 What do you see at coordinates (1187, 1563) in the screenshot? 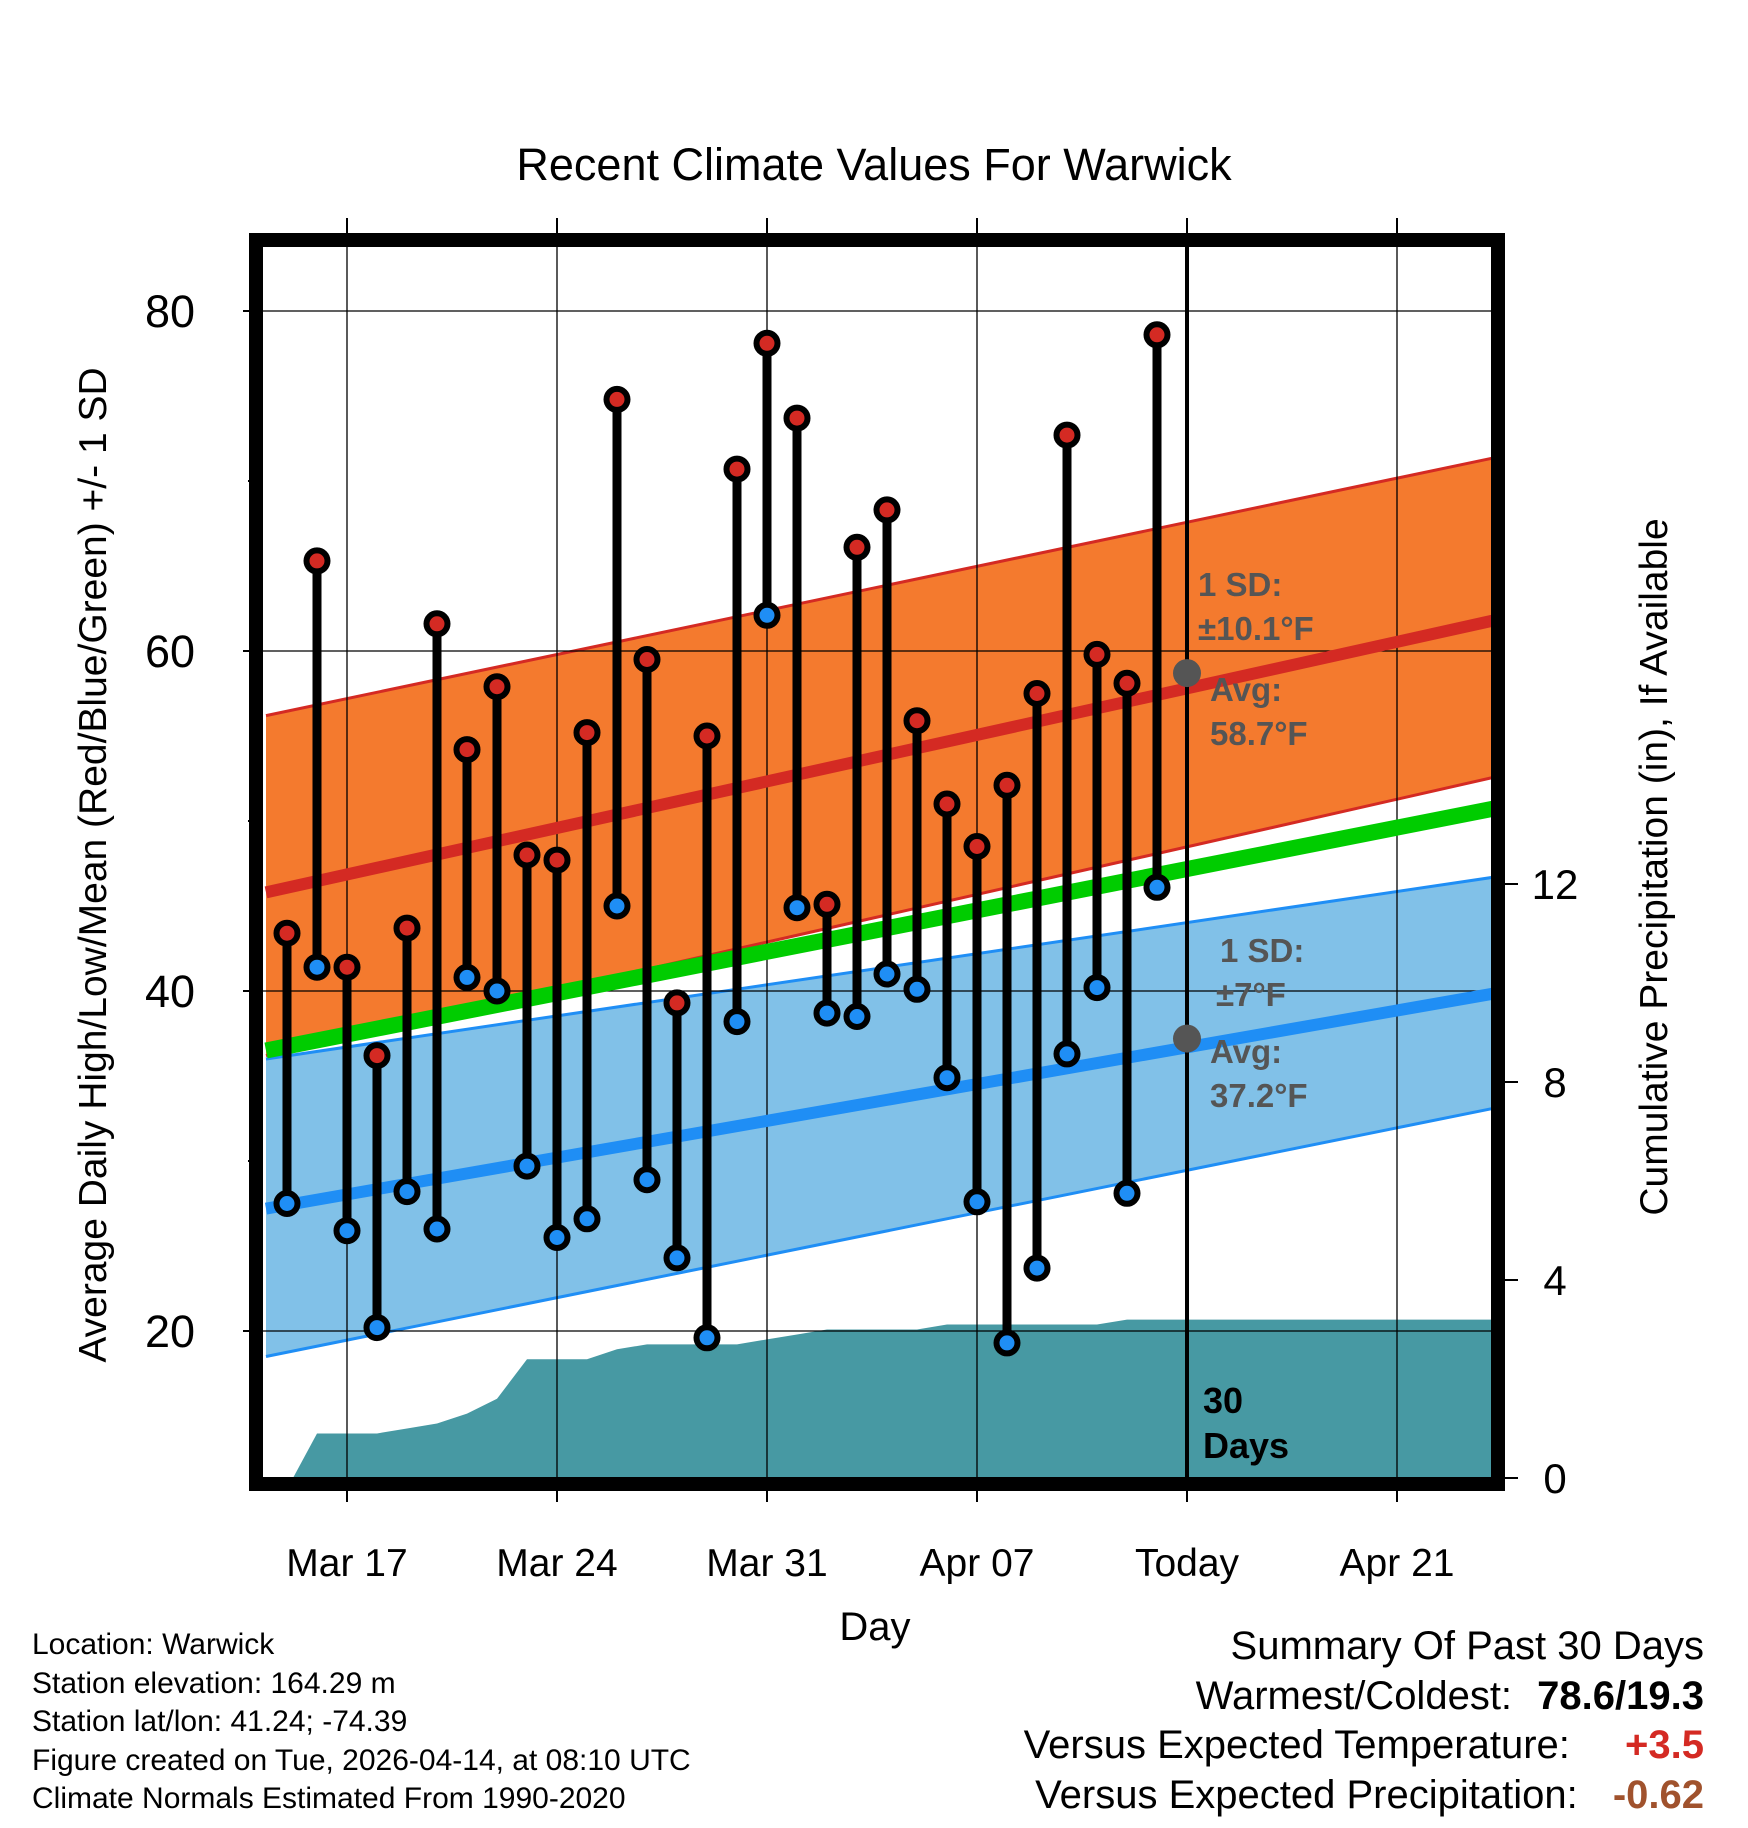
I see `x-tick-label: Today` at bounding box center [1187, 1563].